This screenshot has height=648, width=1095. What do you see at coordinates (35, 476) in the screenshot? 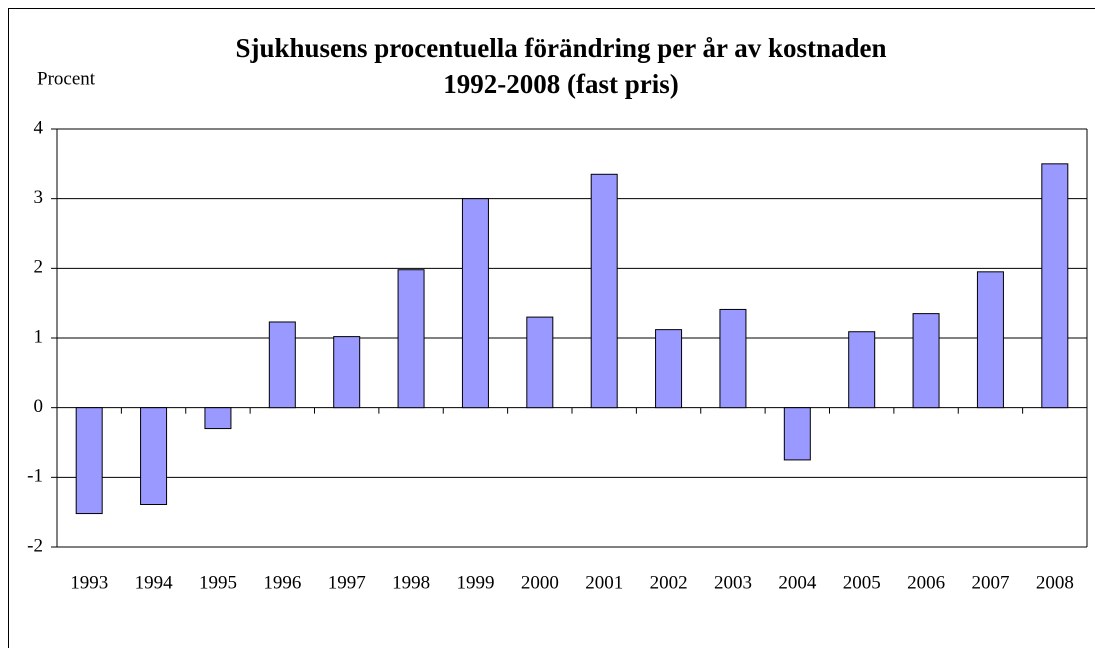
I see `y-tick-label: -1` at bounding box center [35, 476].